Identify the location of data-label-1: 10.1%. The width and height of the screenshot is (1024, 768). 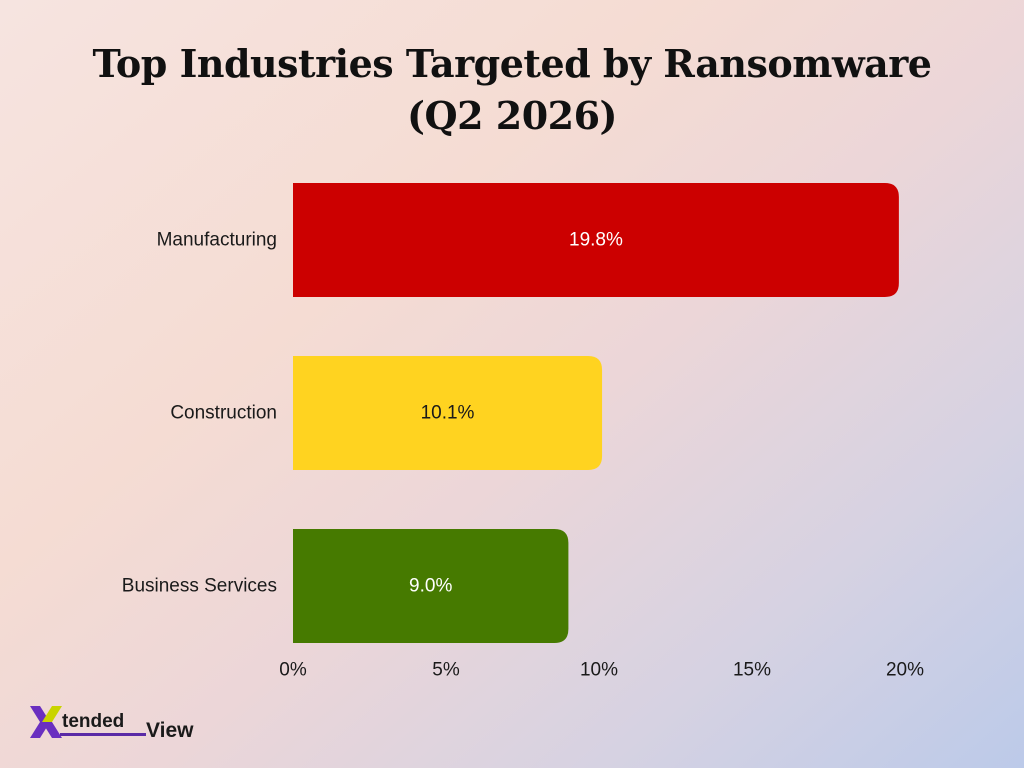
(448, 413).